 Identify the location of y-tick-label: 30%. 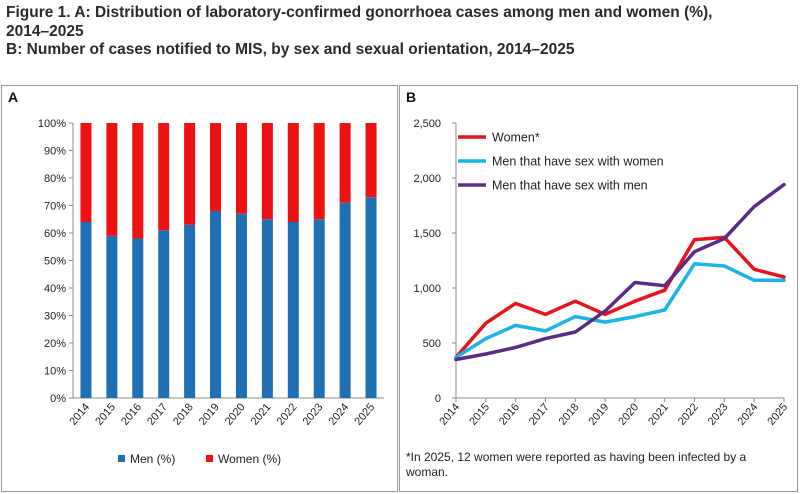
(55, 317).